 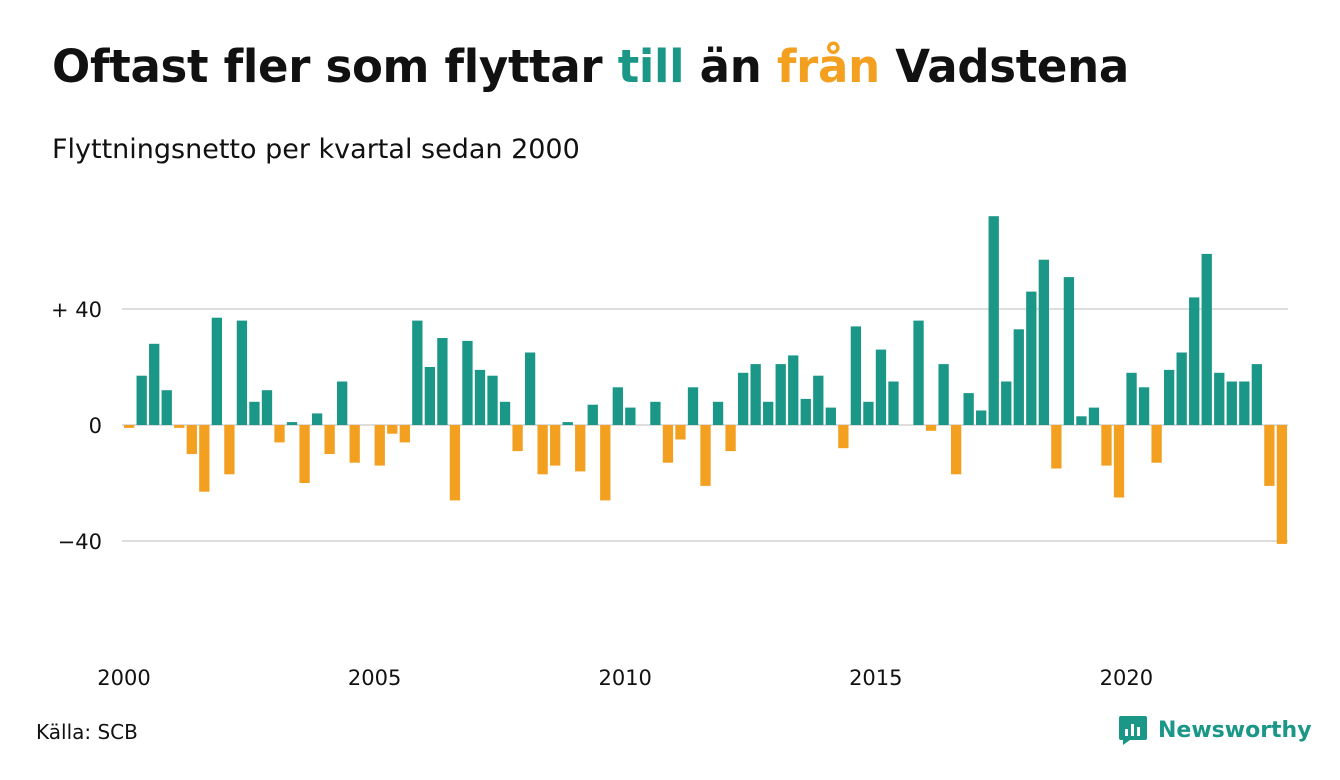 What do you see at coordinates (335, 66) in the screenshot?
I see `title-part-1: Oftast fler som flyttar` at bounding box center [335, 66].